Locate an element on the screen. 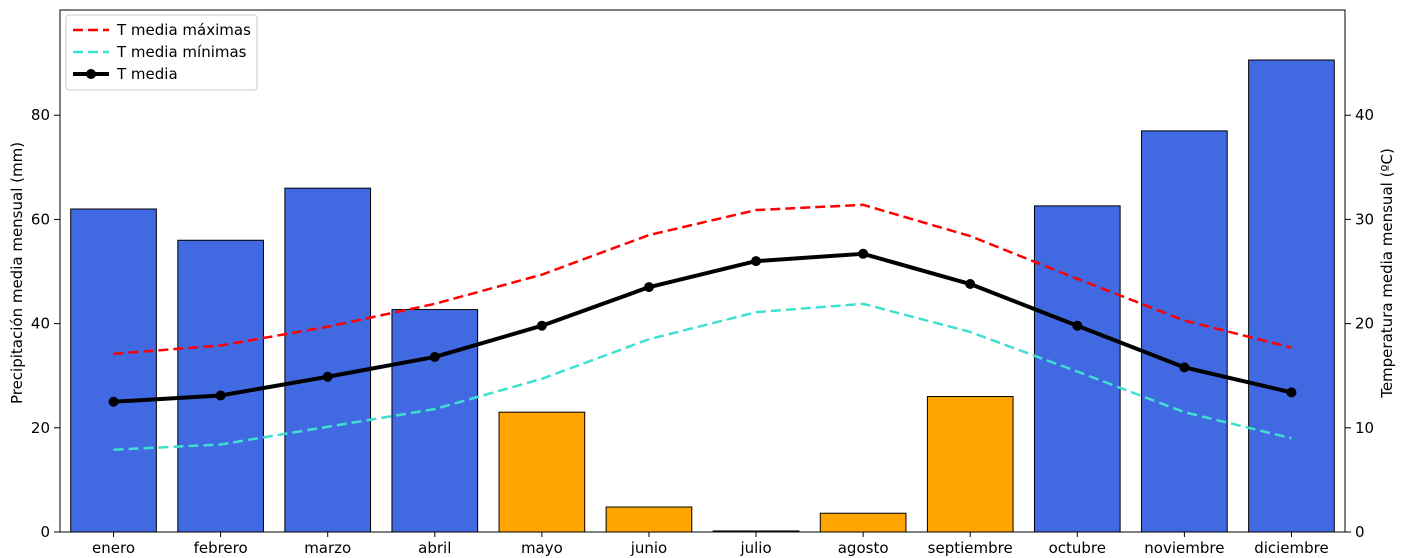 This screenshot has width=1411, height=558. x-tick-label-1: febrero is located at coordinates (221, 548).